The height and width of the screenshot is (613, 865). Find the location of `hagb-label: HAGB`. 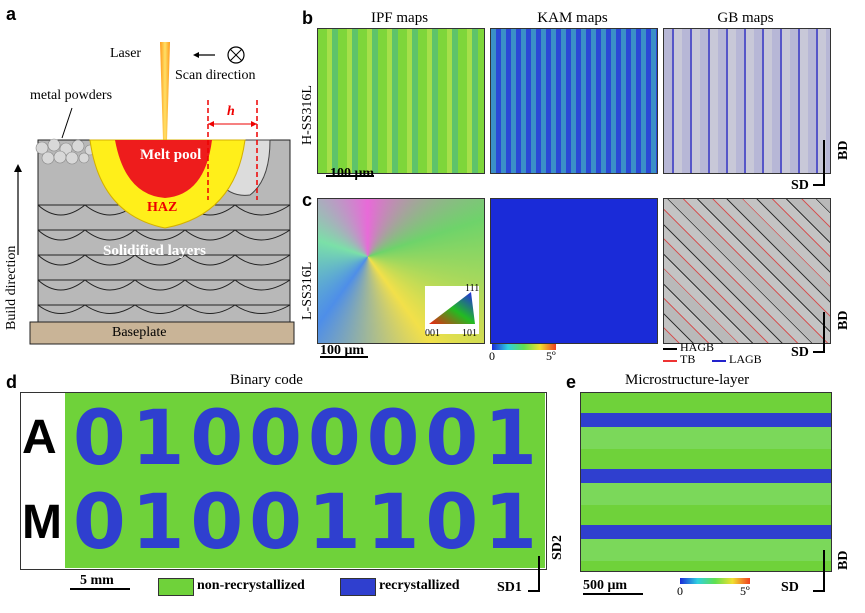

hagb-label: HAGB is located at coordinates (697, 347).